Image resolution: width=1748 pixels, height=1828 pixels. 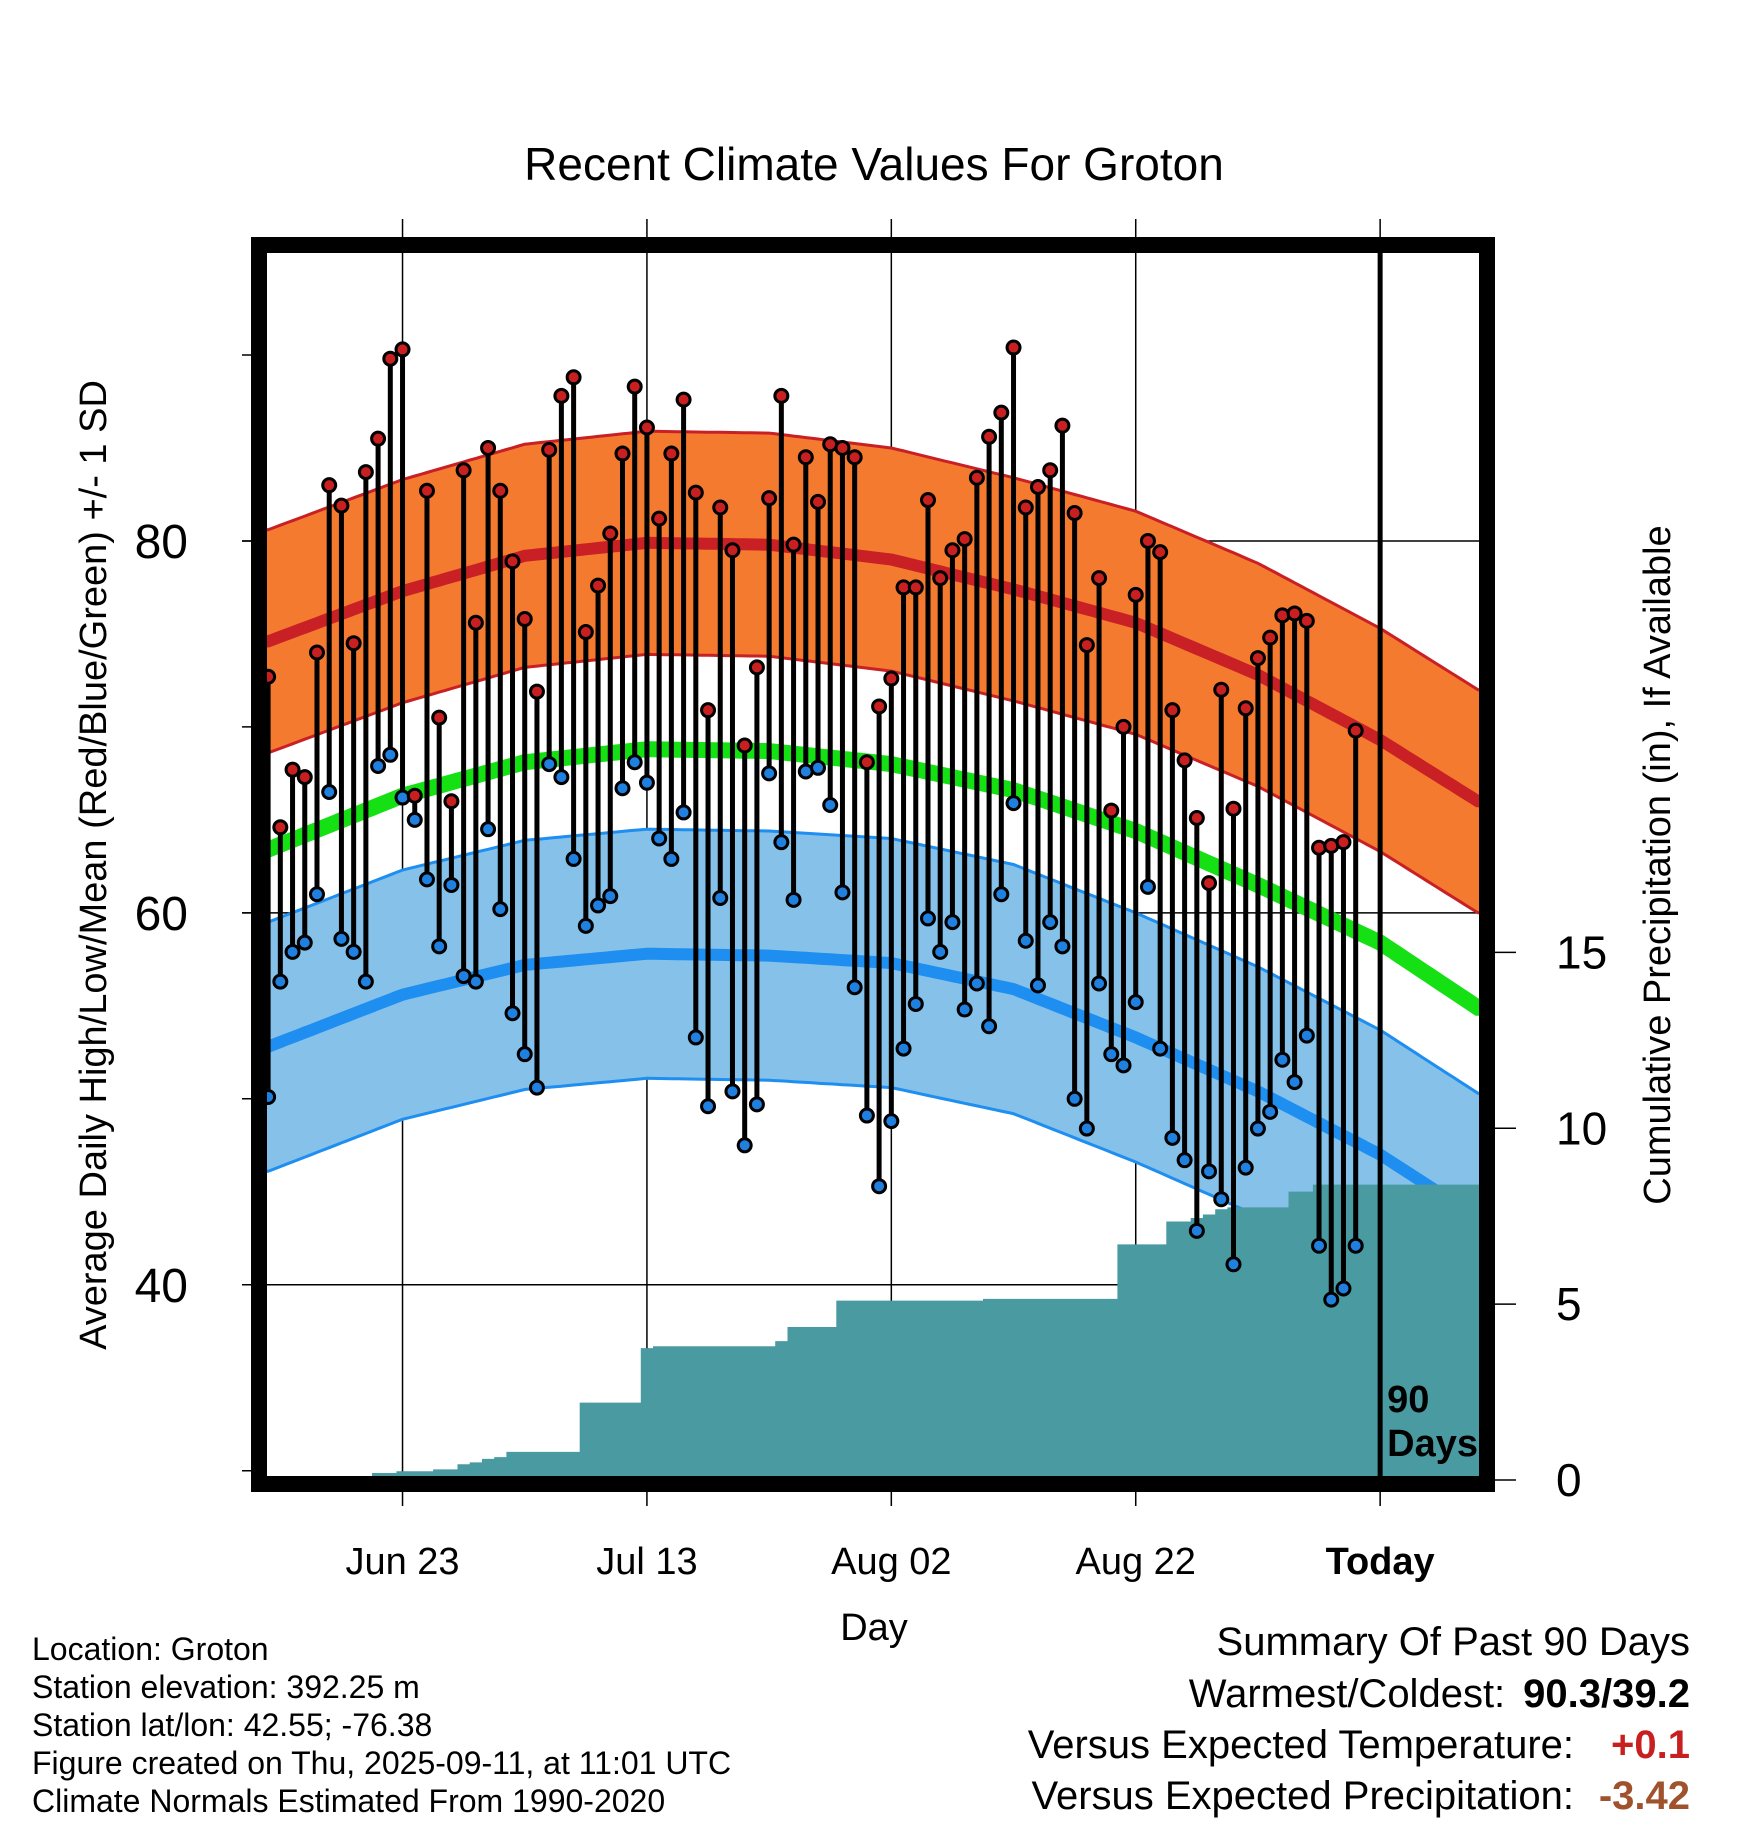 What do you see at coordinates (161, 542) in the screenshot?
I see `y-tick-label: 80` at bounding box center [161, 542].